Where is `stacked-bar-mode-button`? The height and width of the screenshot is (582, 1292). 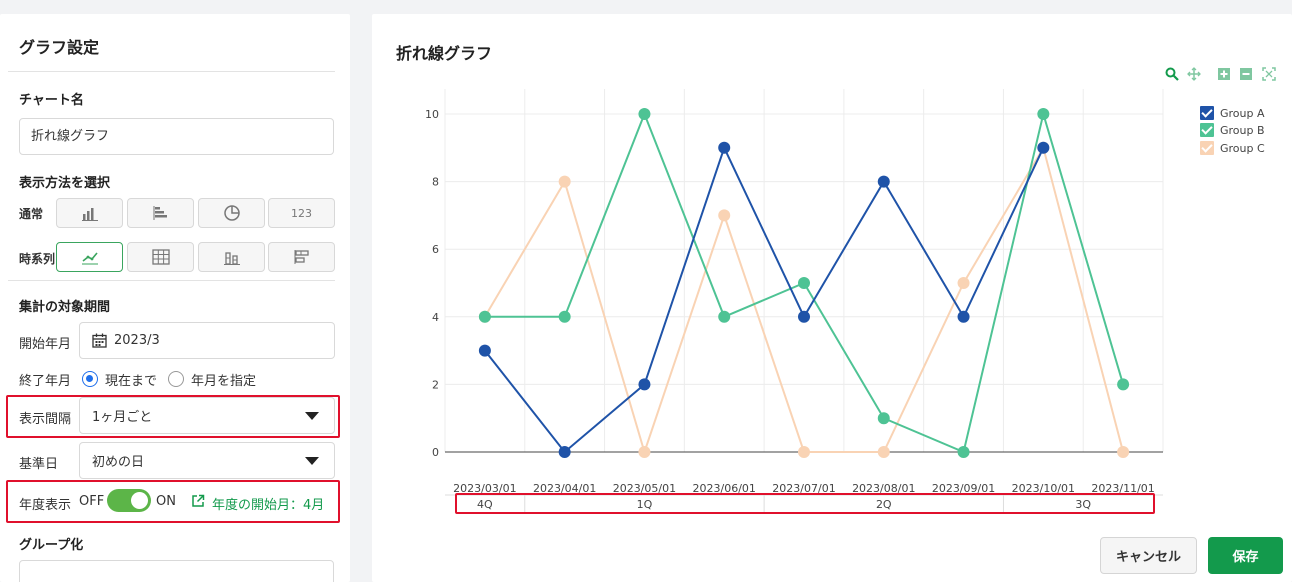
stacked-bar-mode-button is located at coordinates (231, 257).